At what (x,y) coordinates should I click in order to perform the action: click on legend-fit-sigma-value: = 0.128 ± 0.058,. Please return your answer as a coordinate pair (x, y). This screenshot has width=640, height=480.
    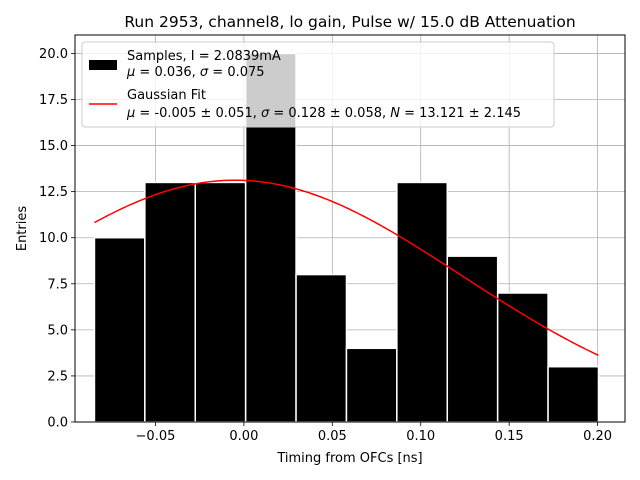
    Looking at the image, I should click on (329, 113).